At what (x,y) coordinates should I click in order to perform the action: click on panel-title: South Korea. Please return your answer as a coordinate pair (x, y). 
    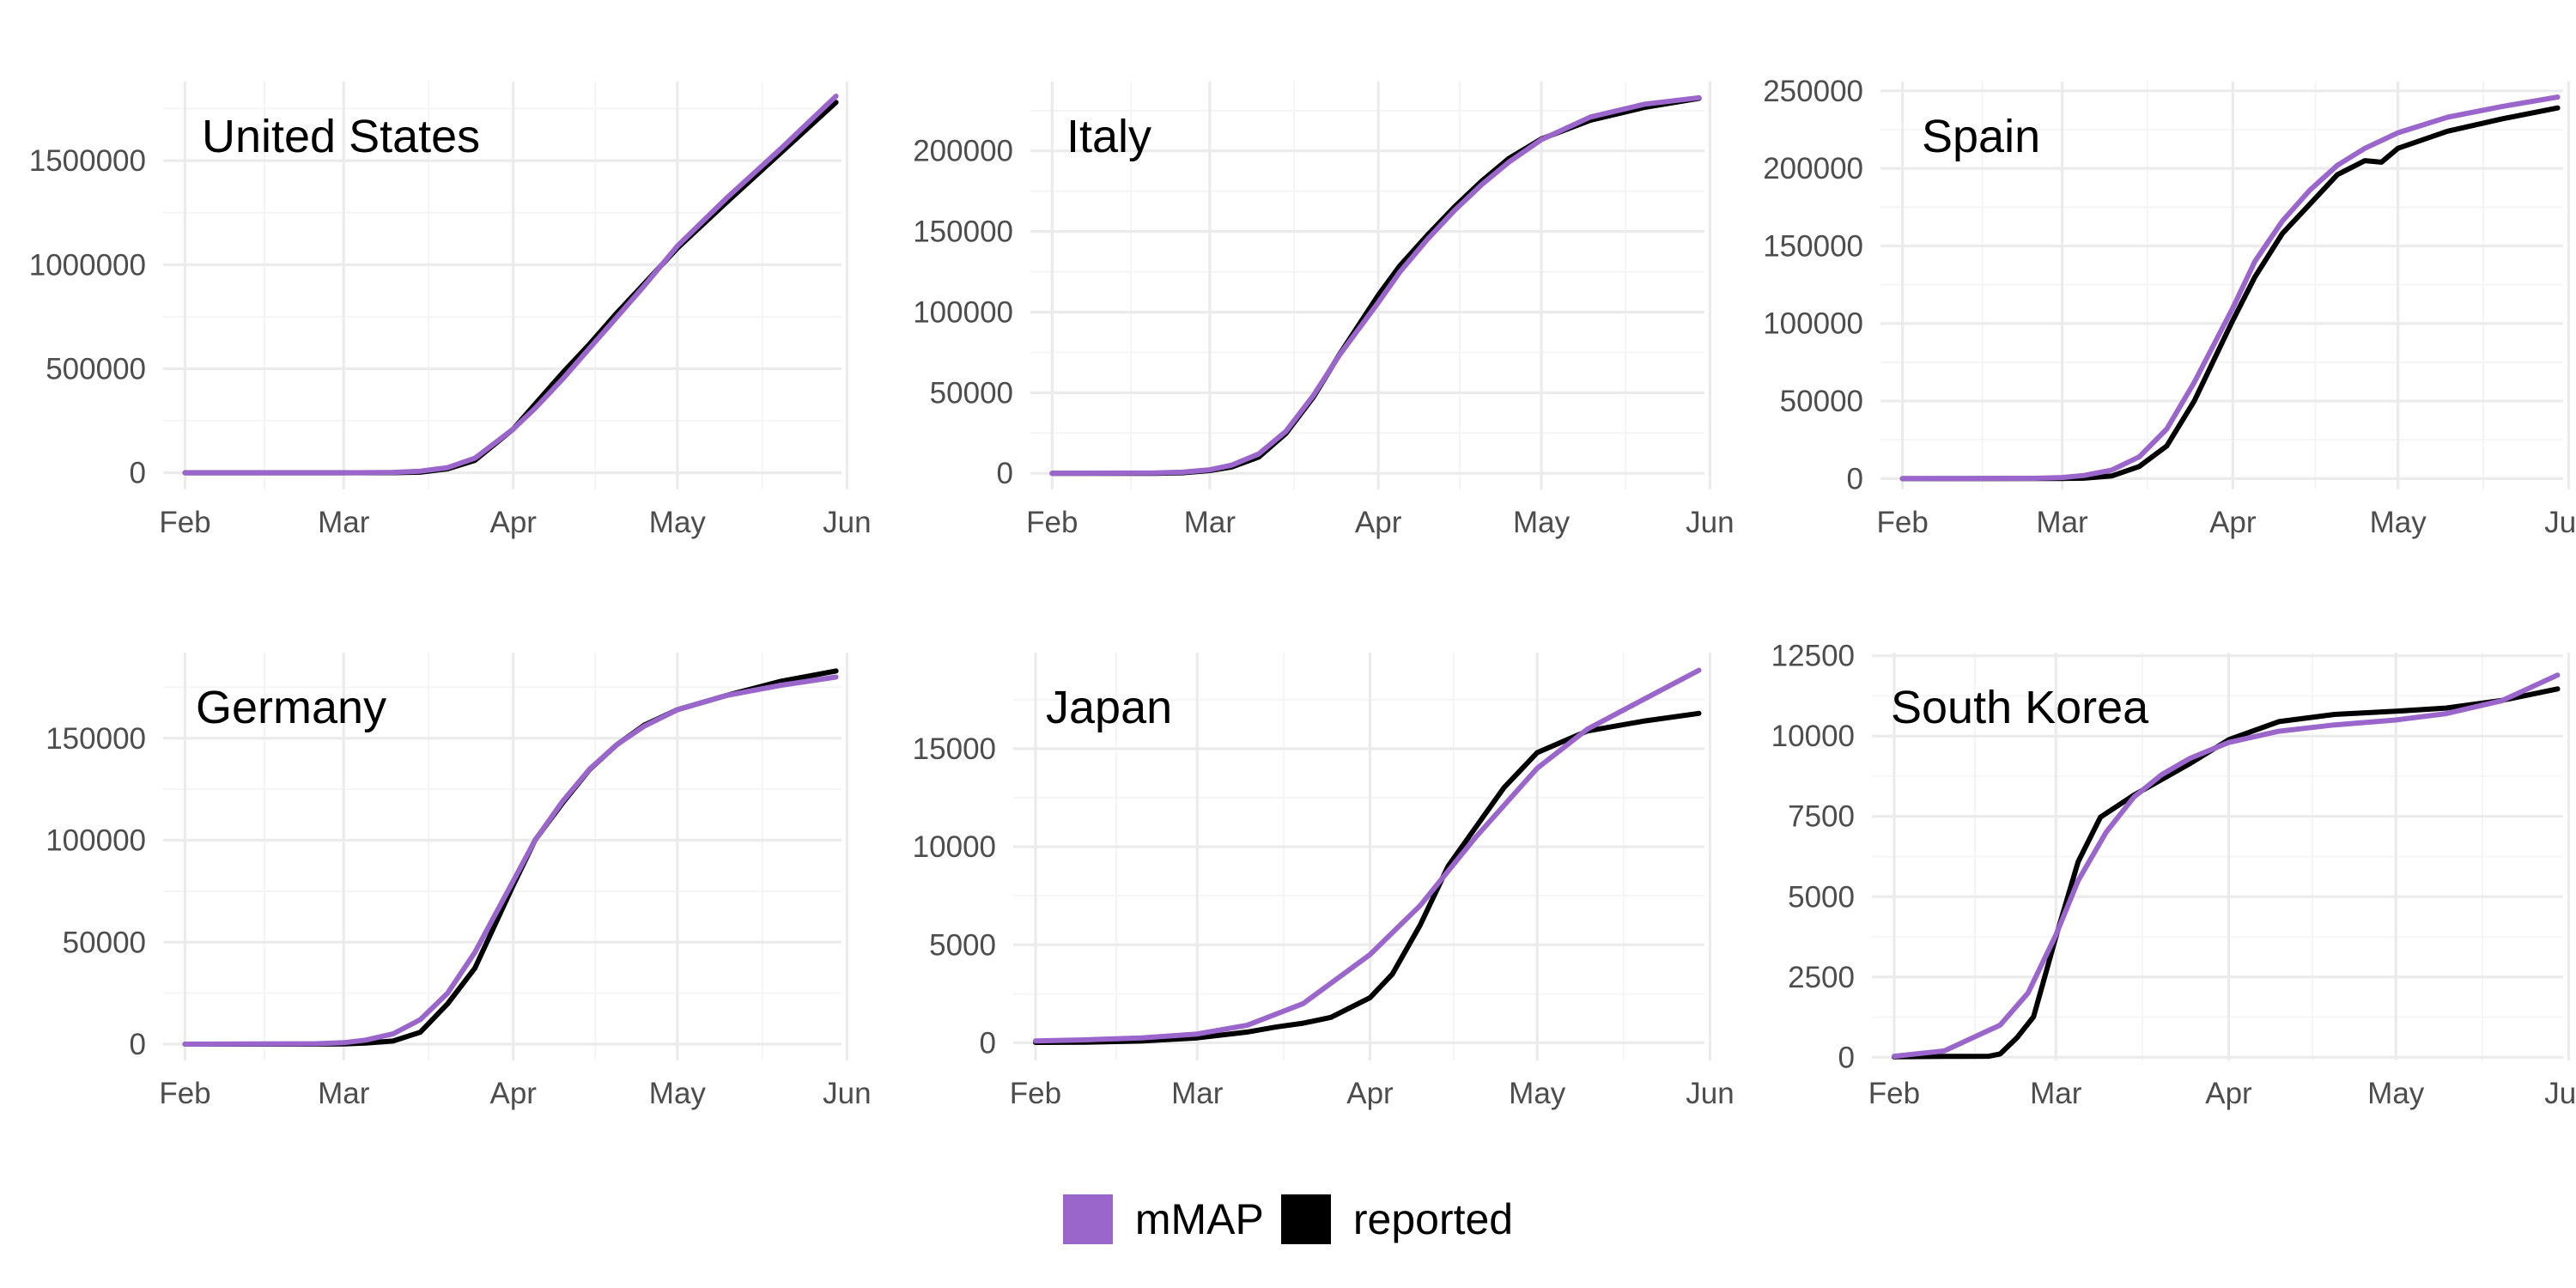
    Looking at the image, I should click on (2020, 707).